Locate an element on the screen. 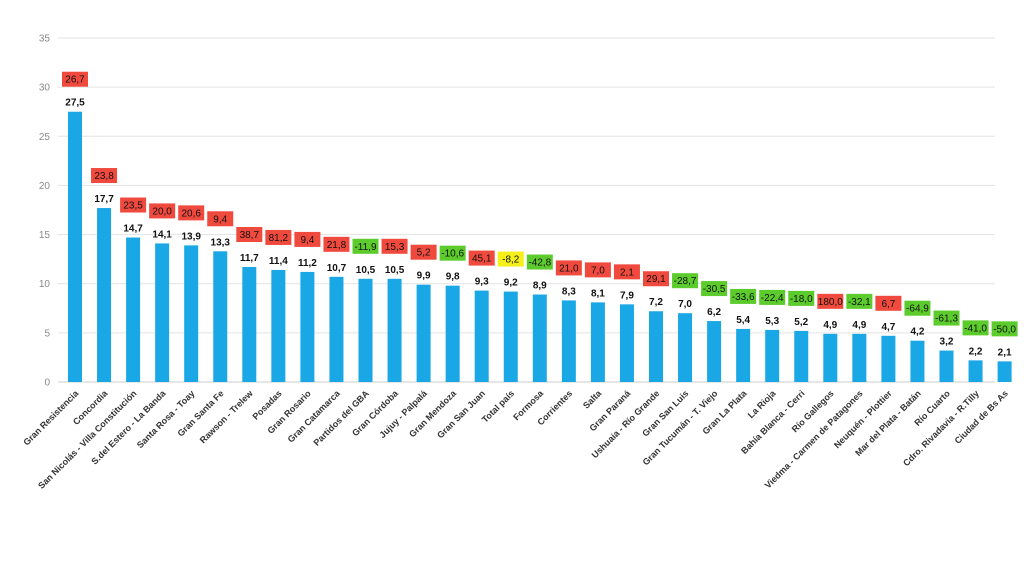  change-badge: 21,8 is located at coordinates (336, 244).